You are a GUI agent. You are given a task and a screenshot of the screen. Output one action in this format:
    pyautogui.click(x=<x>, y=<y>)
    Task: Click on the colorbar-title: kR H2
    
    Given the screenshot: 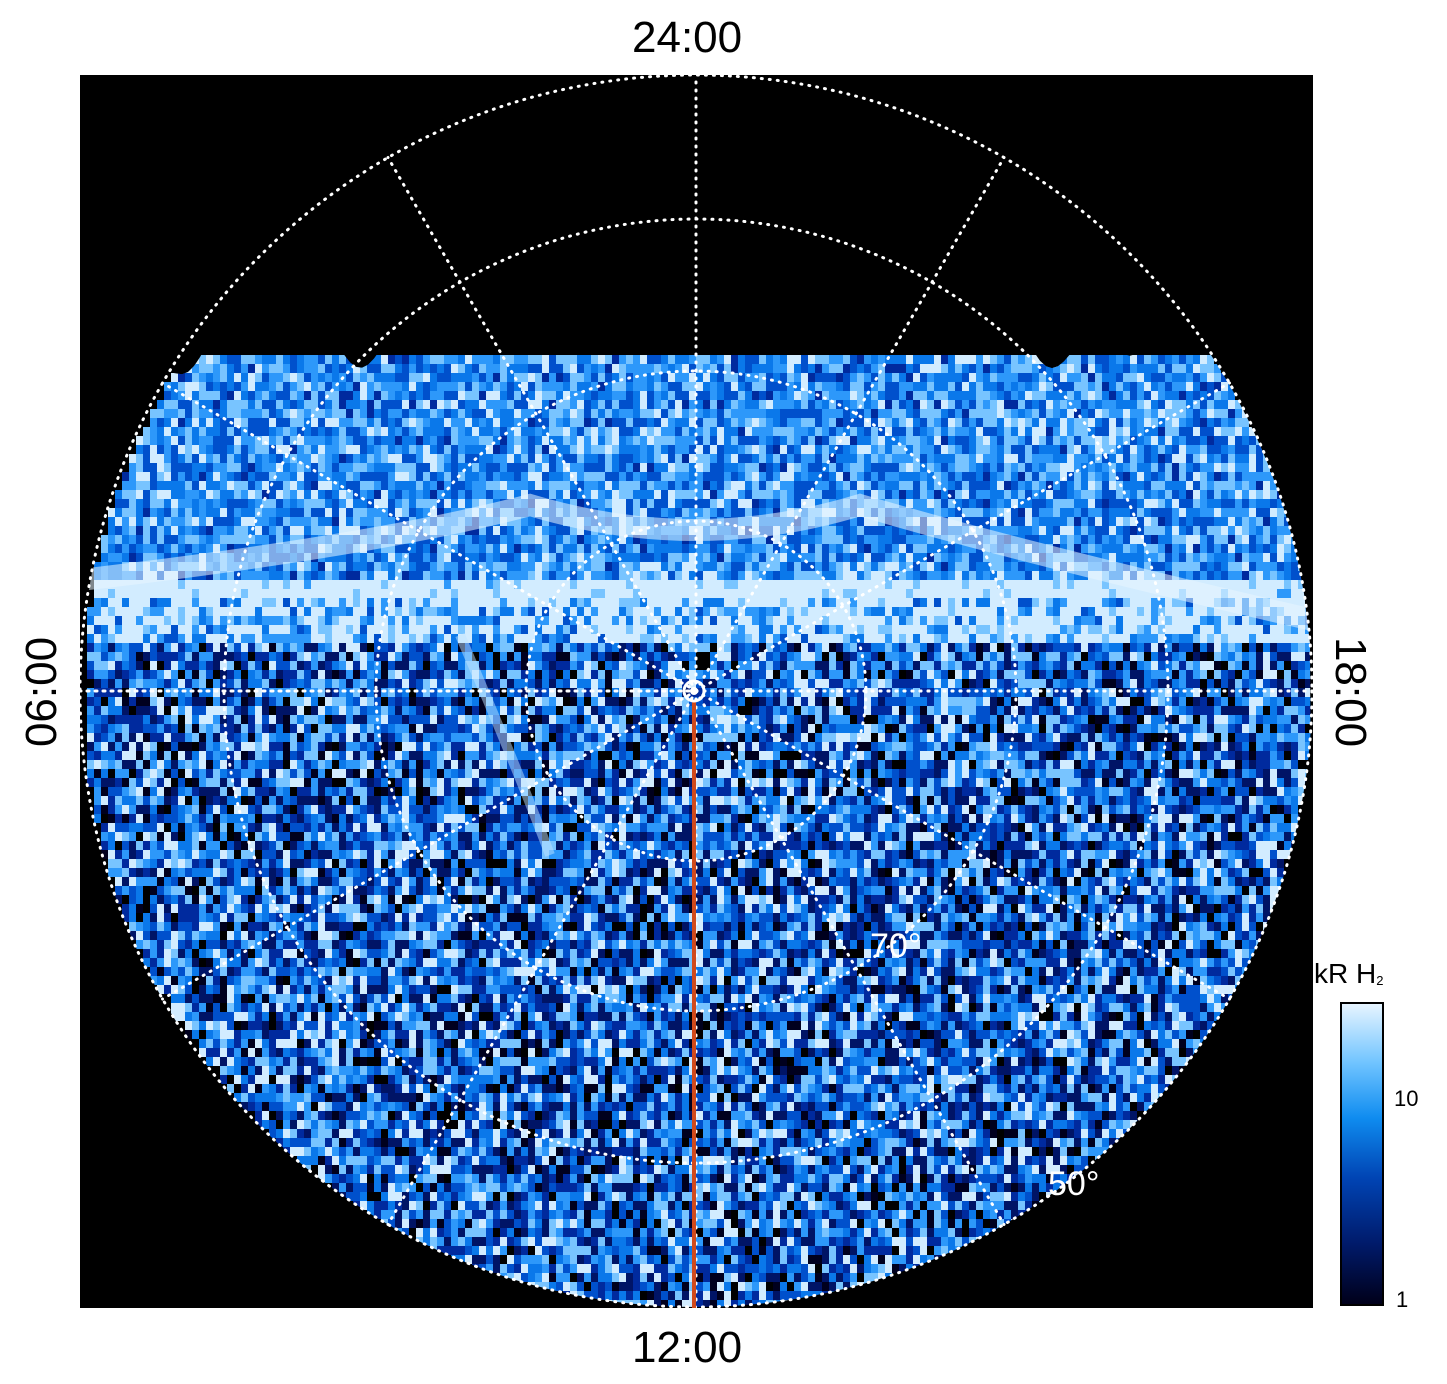 What is the action you would take?
    pyautogui.click(x=1348, y=974)
    